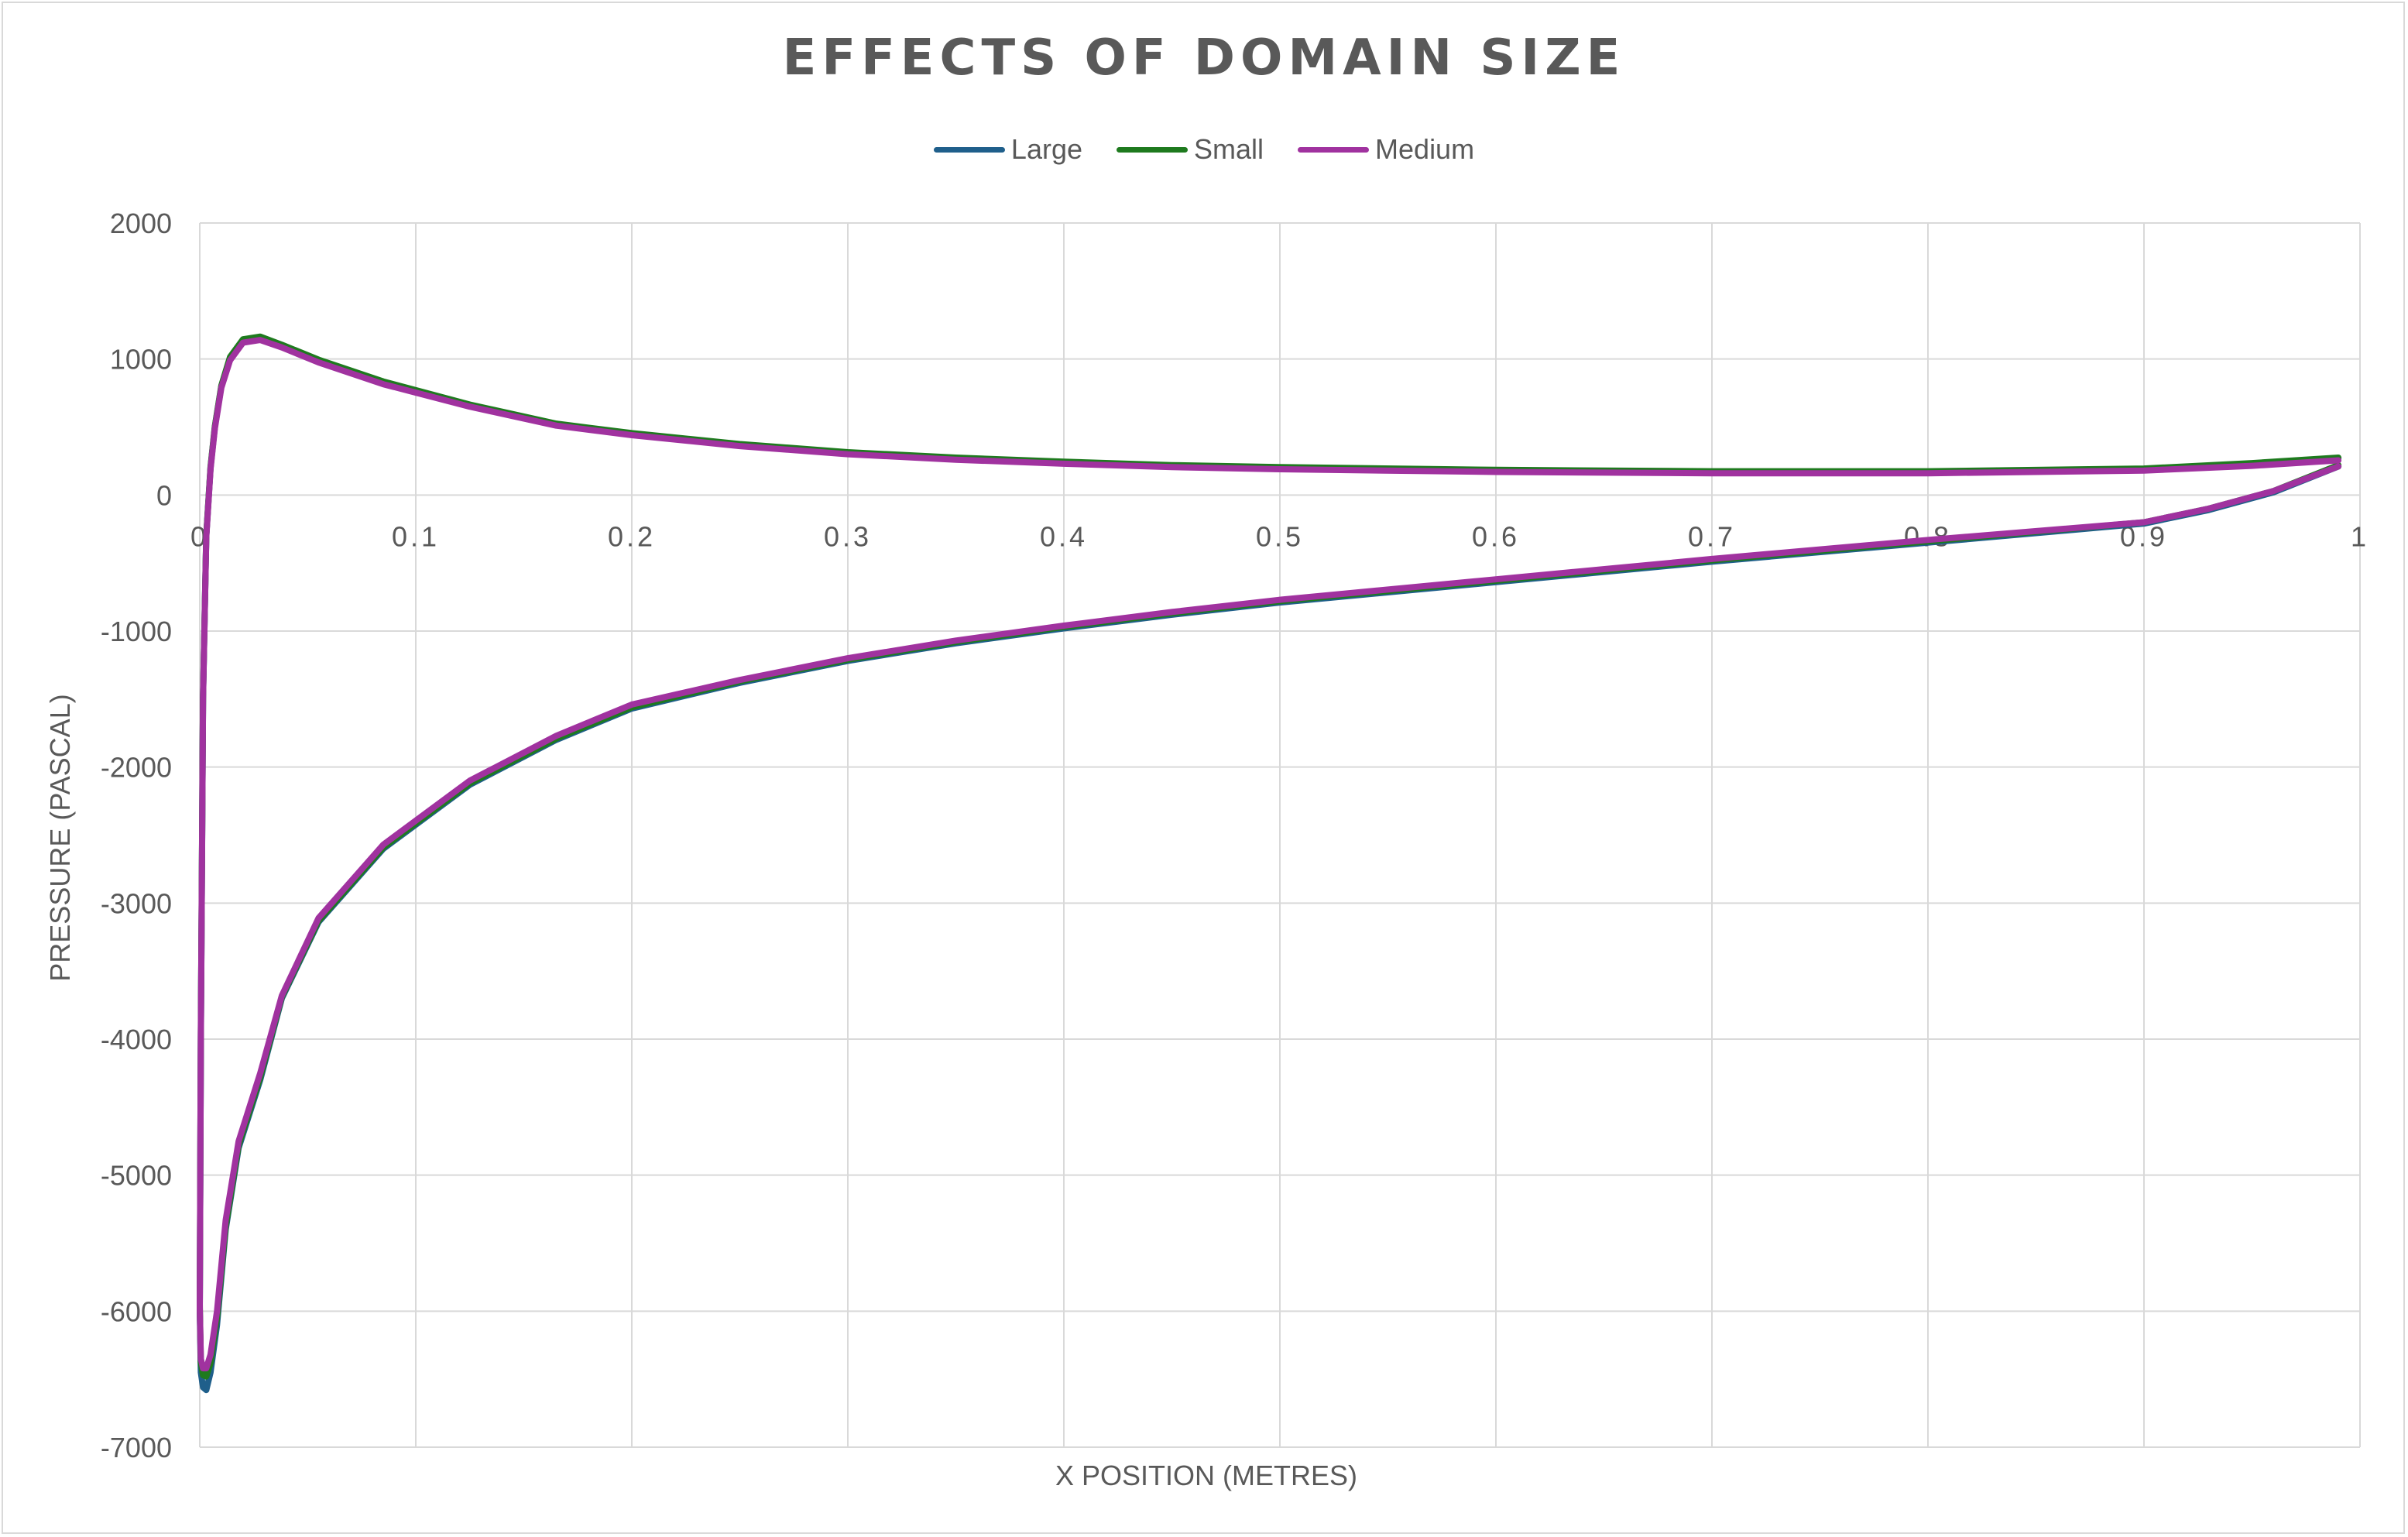  What do you see at coordinates (1280, 536) in the screenshot?
I see `x-tick-label: 0.5` at bounding box center [1280, 536].